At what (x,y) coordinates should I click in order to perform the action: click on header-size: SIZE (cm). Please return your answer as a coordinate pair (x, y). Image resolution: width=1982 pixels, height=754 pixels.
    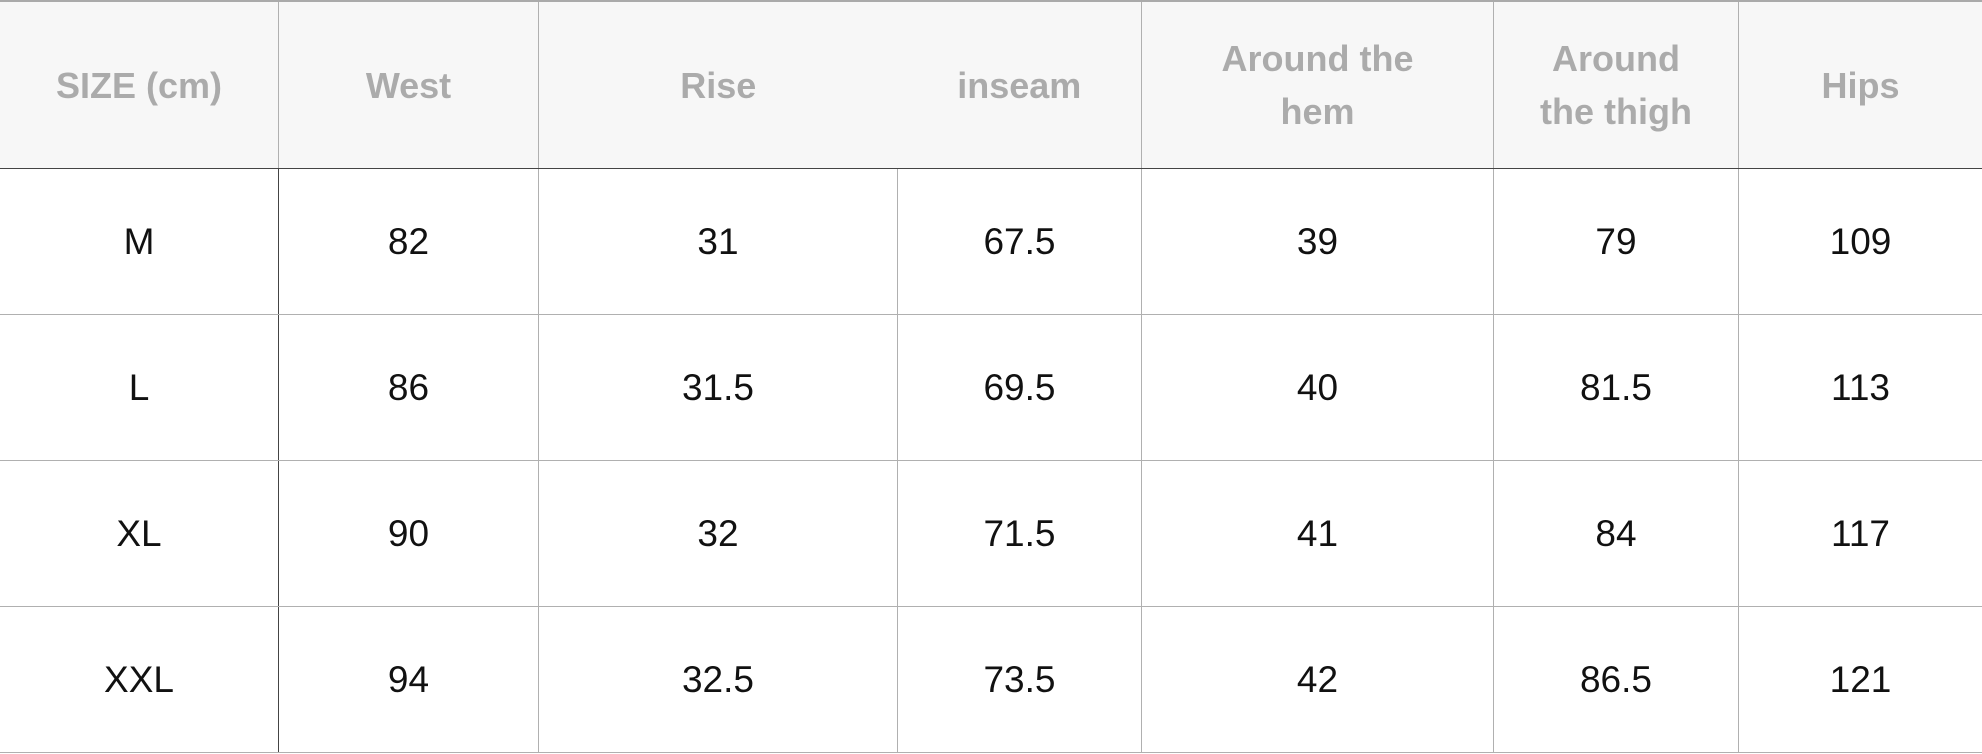
    Looking at the image, I should click on (139, 84).